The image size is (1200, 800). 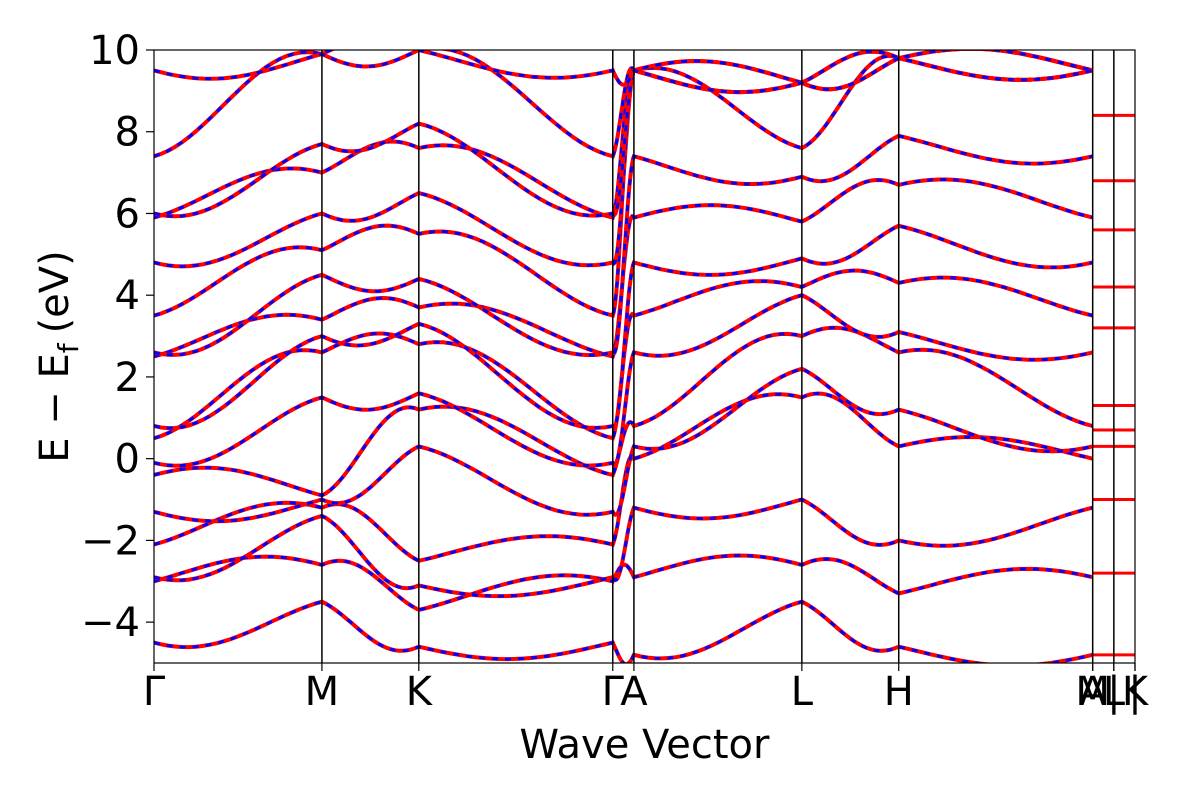 What do you see at coordinates (114, 51) in the screenshot?
I see `y-tick-label: 10` at bounding box center [114, 51].